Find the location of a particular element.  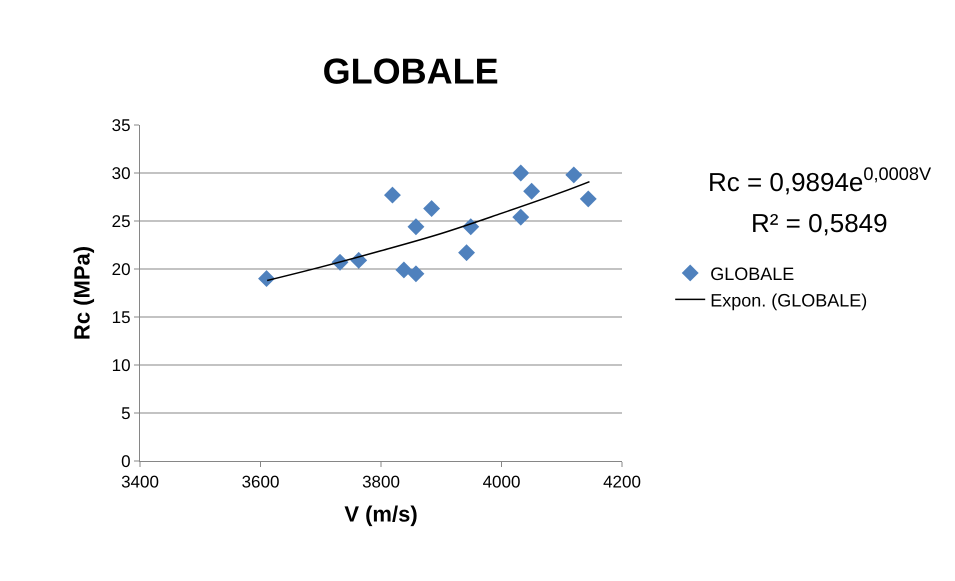

y-tick-label: 0 is located at coordinates (126, 461).